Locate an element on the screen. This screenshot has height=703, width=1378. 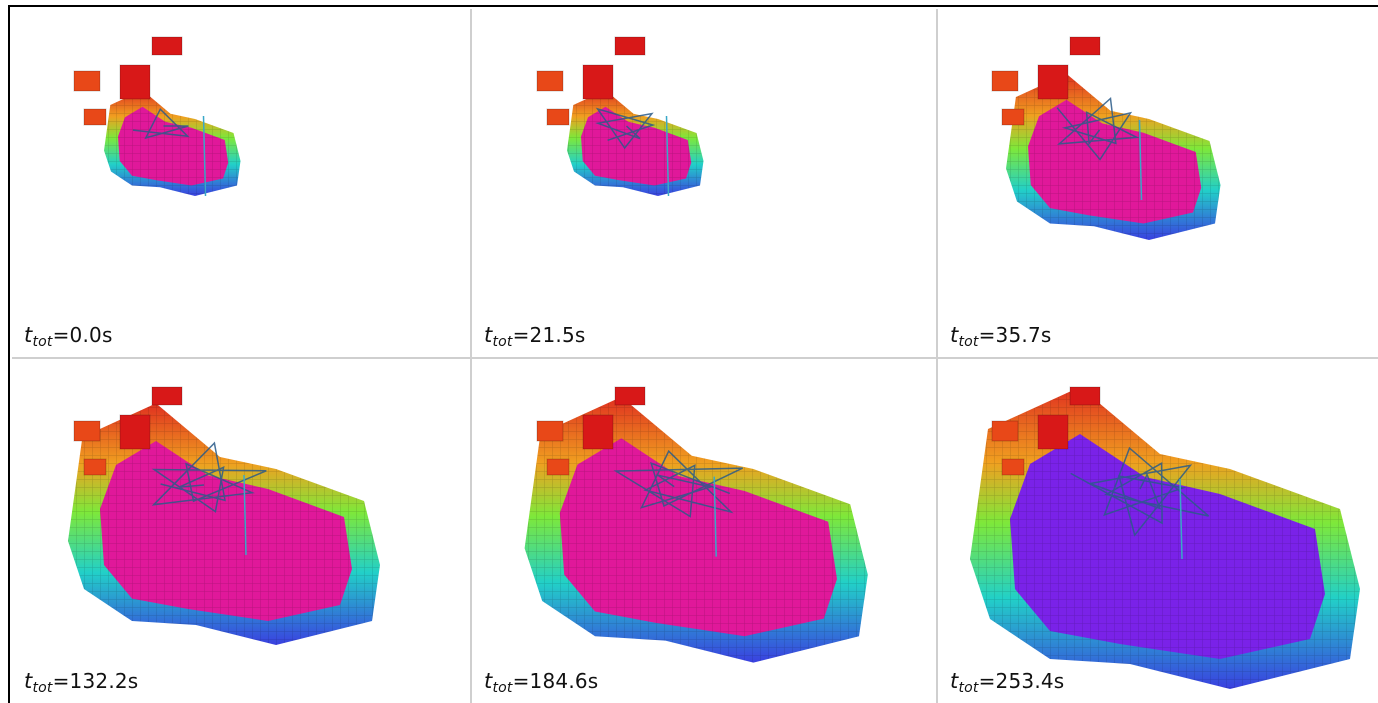
time-value: =35.7s is located at coordinates (1015, 335).